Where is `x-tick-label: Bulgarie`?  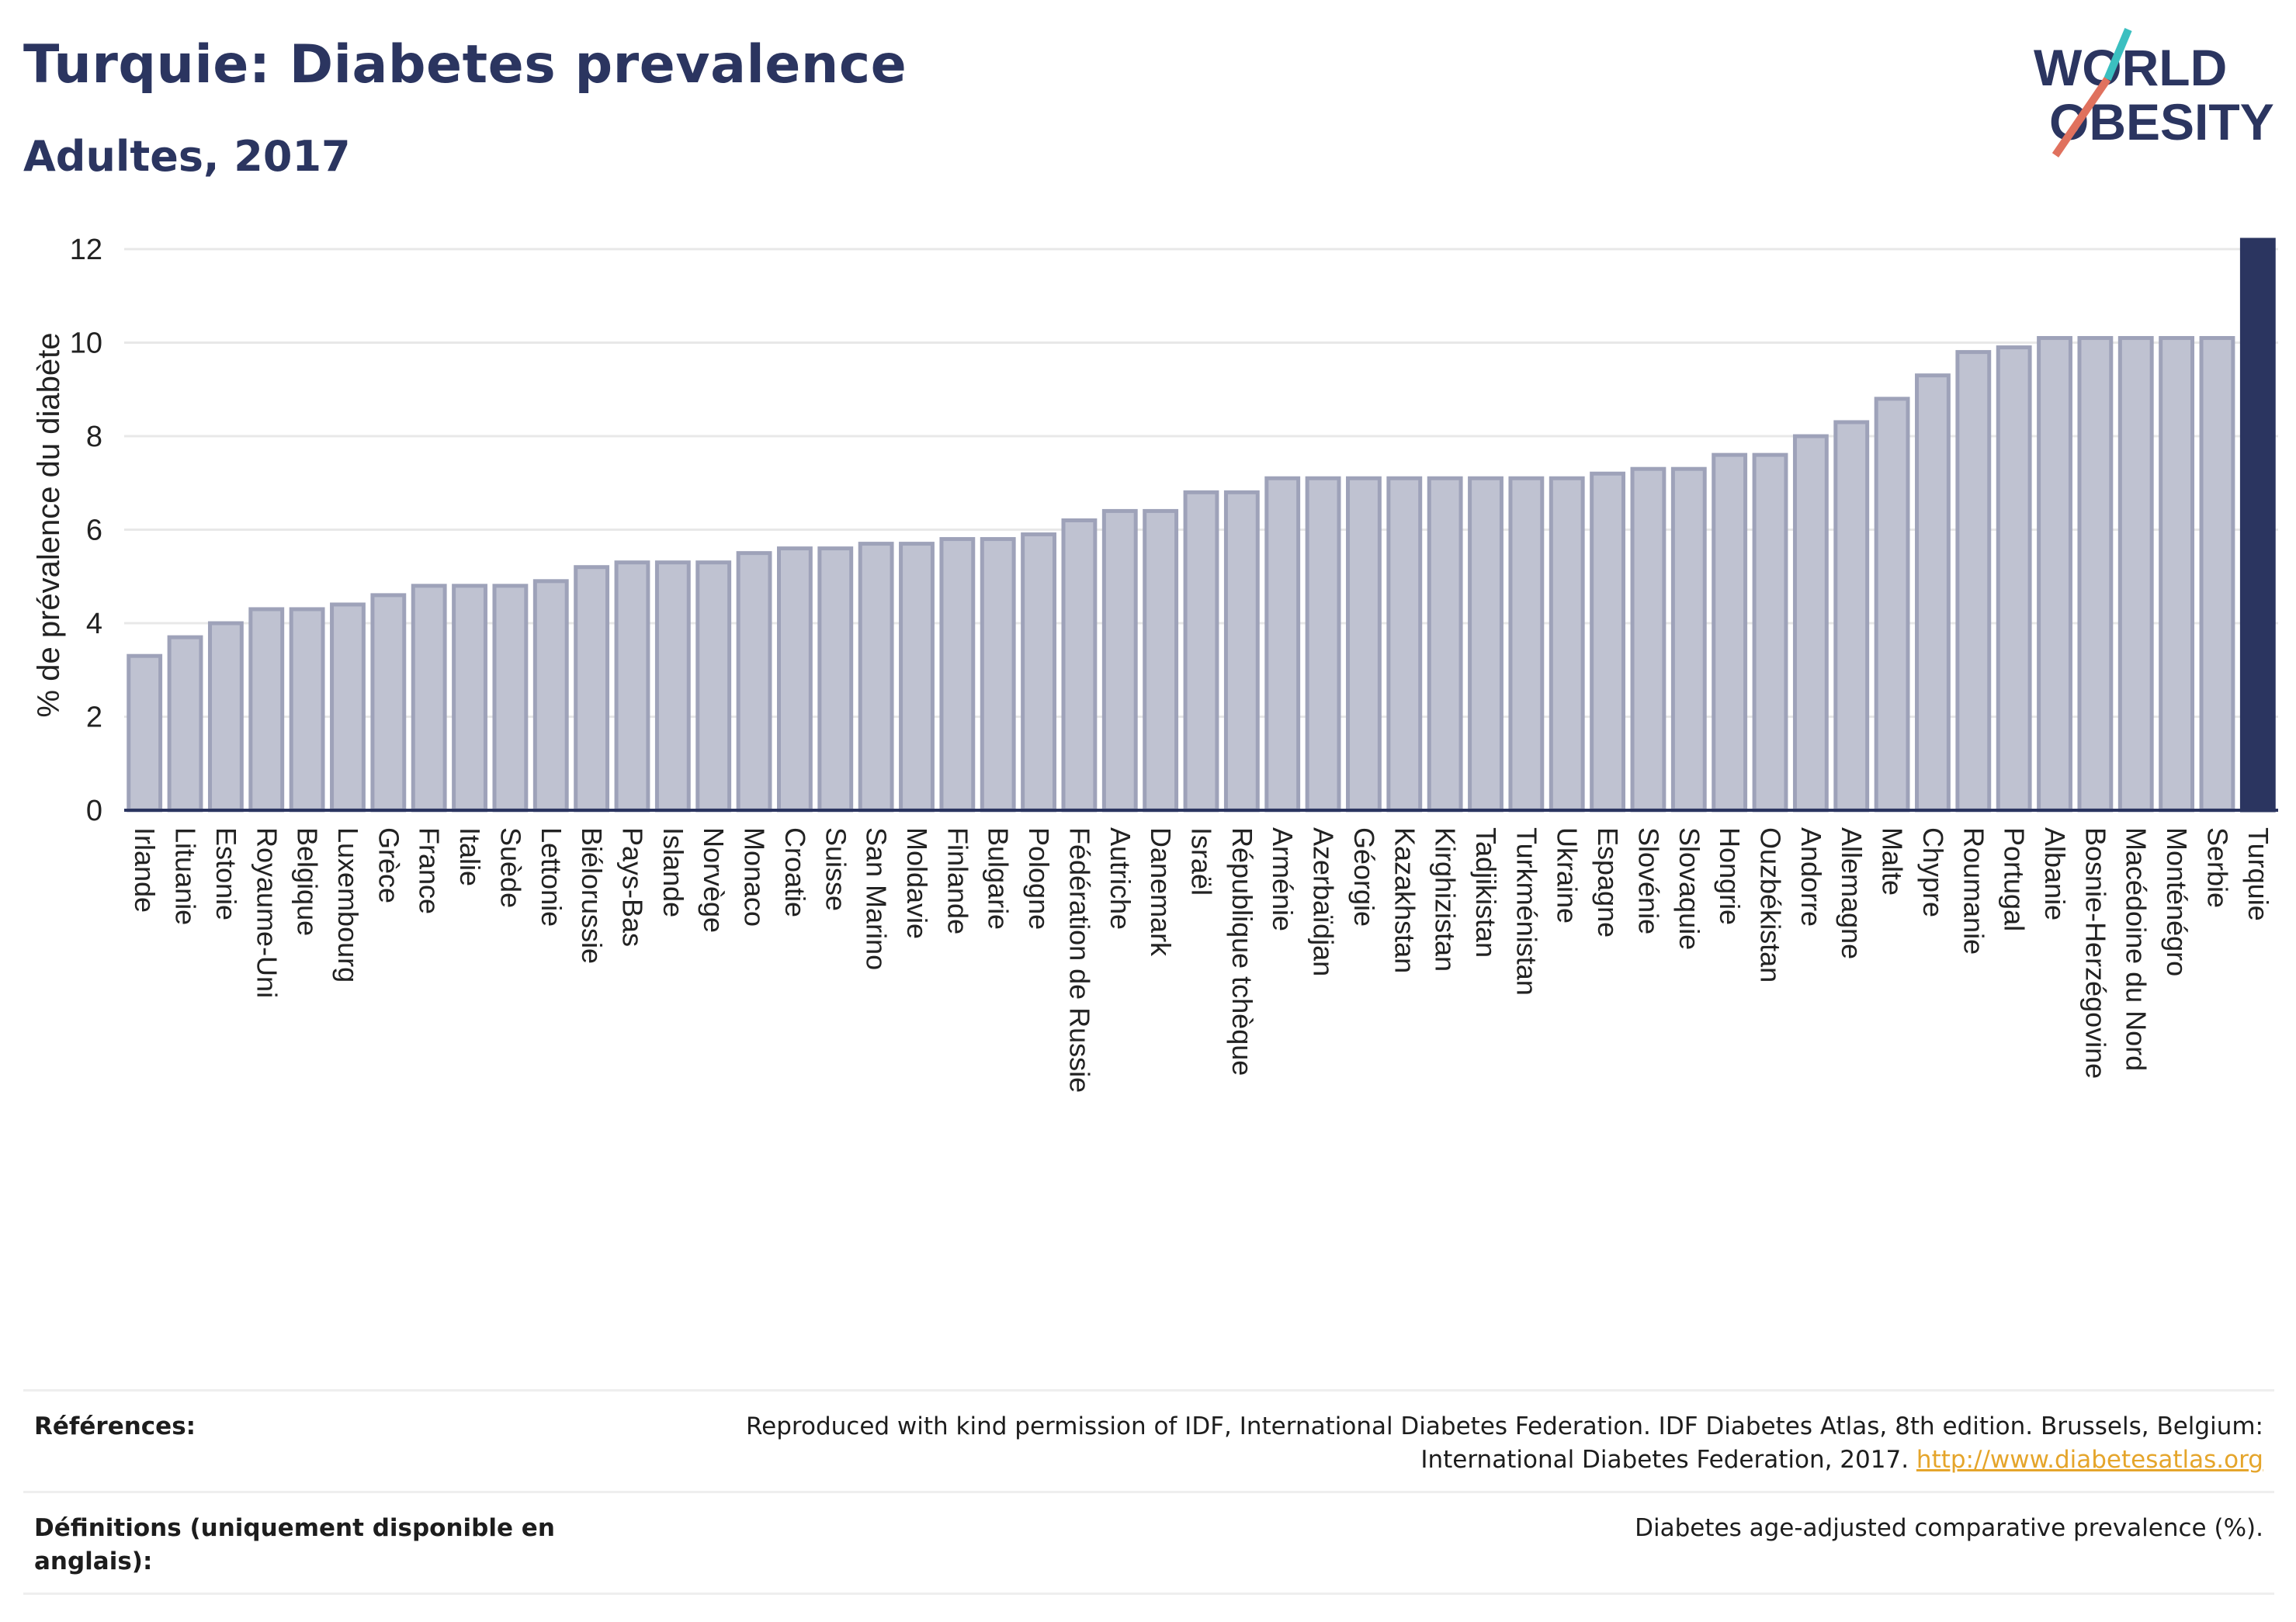
x-tick-label: Bulgarie is located at coordinates (998, 878).